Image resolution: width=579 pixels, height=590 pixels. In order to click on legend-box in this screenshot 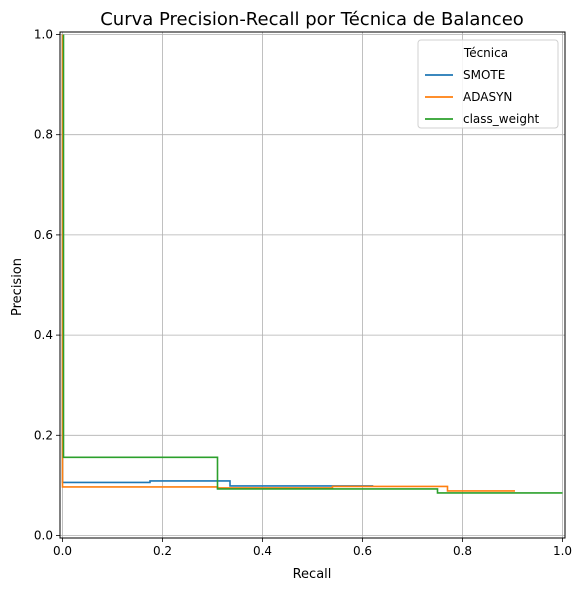, I will do `click(488, 84)`.